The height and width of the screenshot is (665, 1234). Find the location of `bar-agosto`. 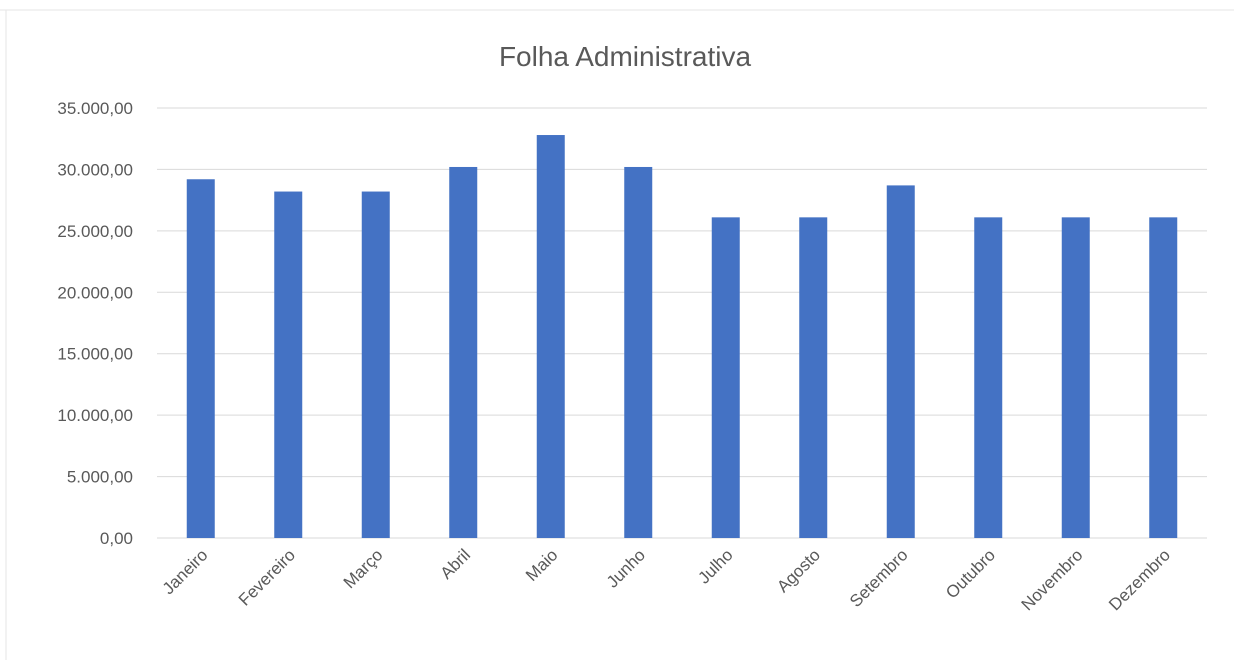

bar-agosto is located at coordinates (813, 378).